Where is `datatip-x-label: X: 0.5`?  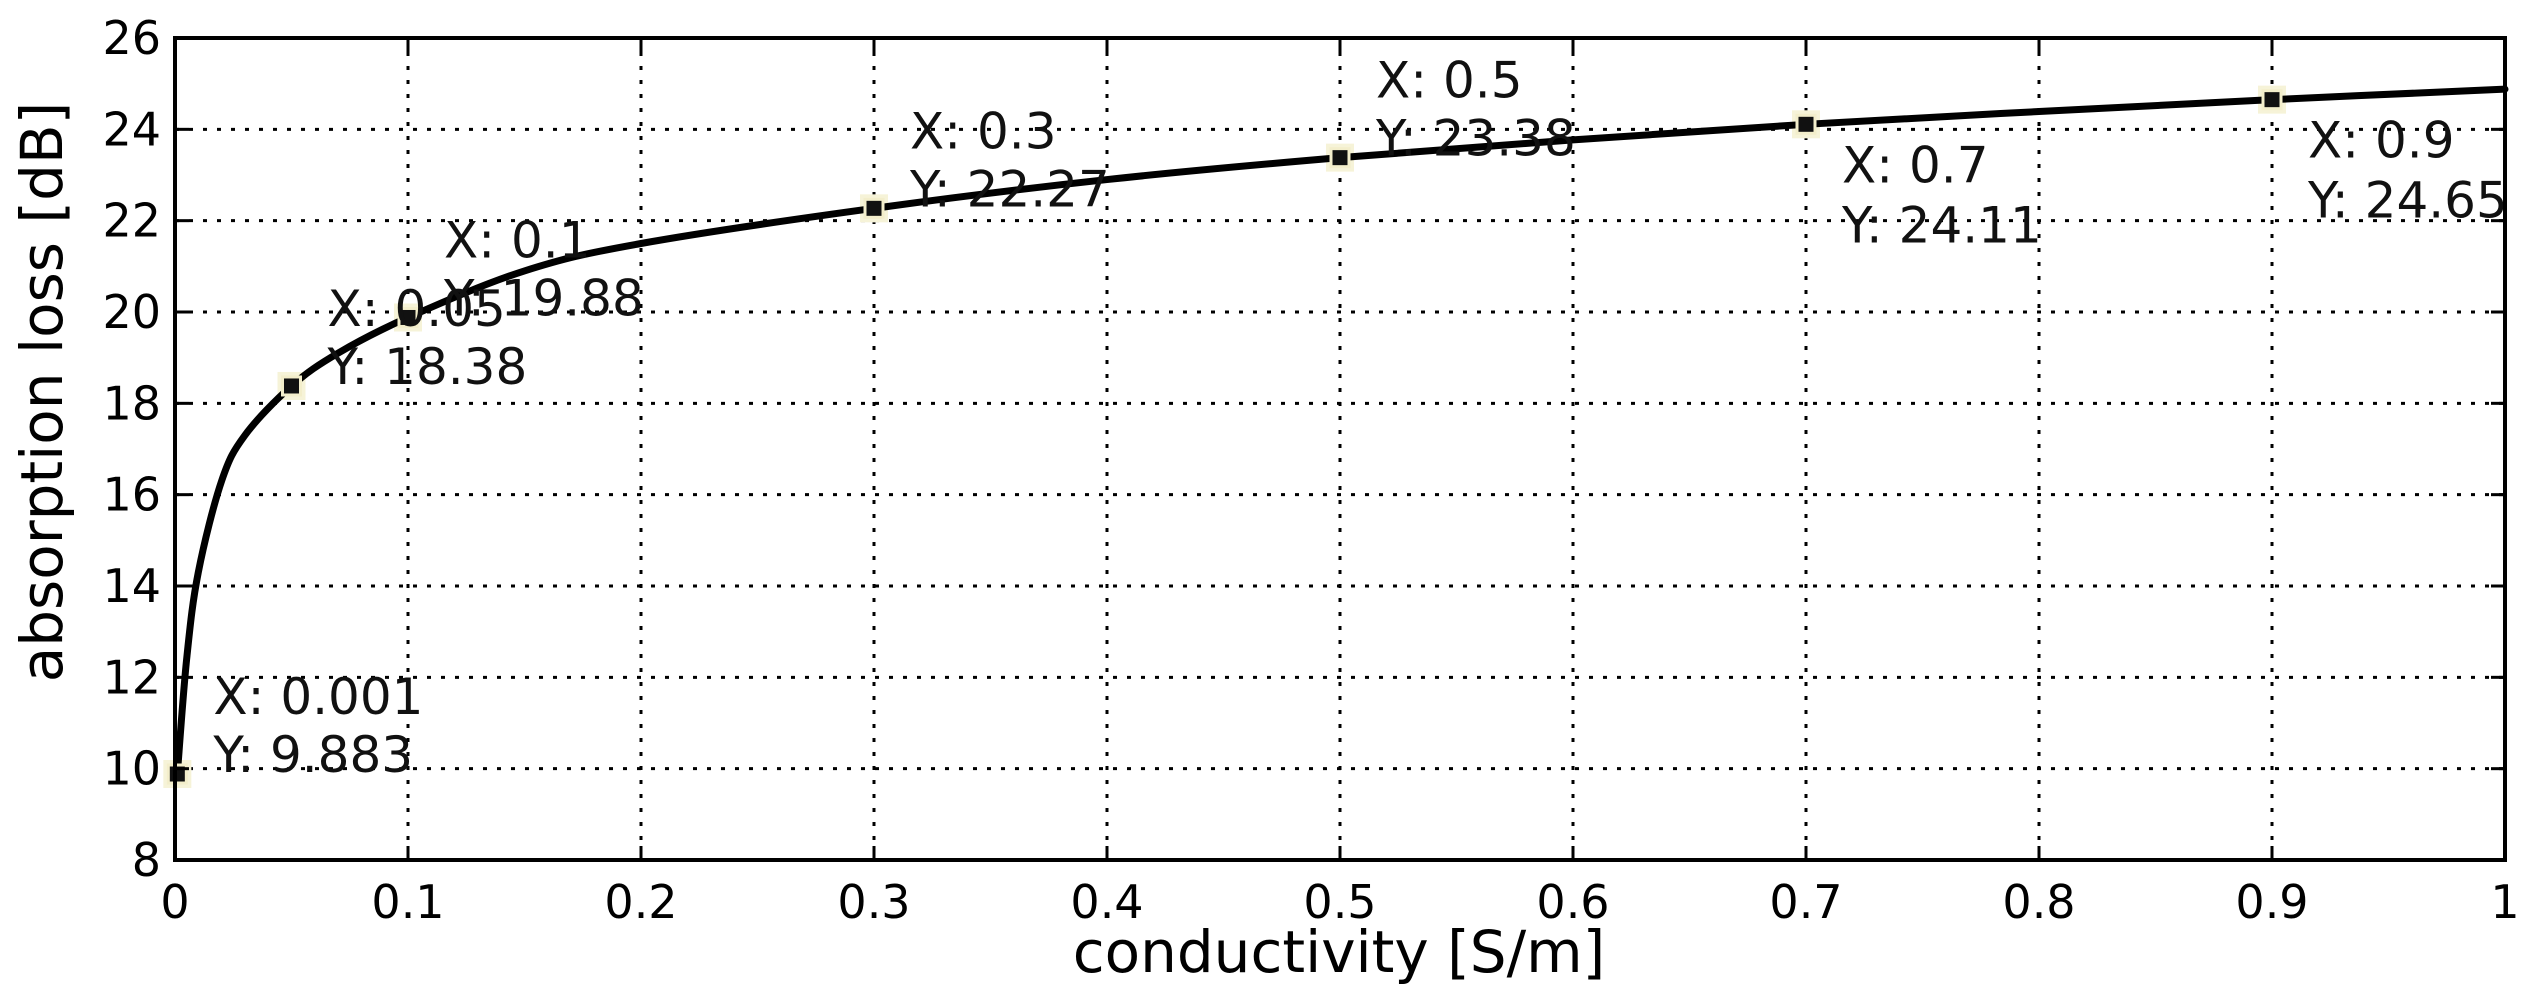 datatip-x-label: X: 0.5 is located at coordinates (1449, 81).